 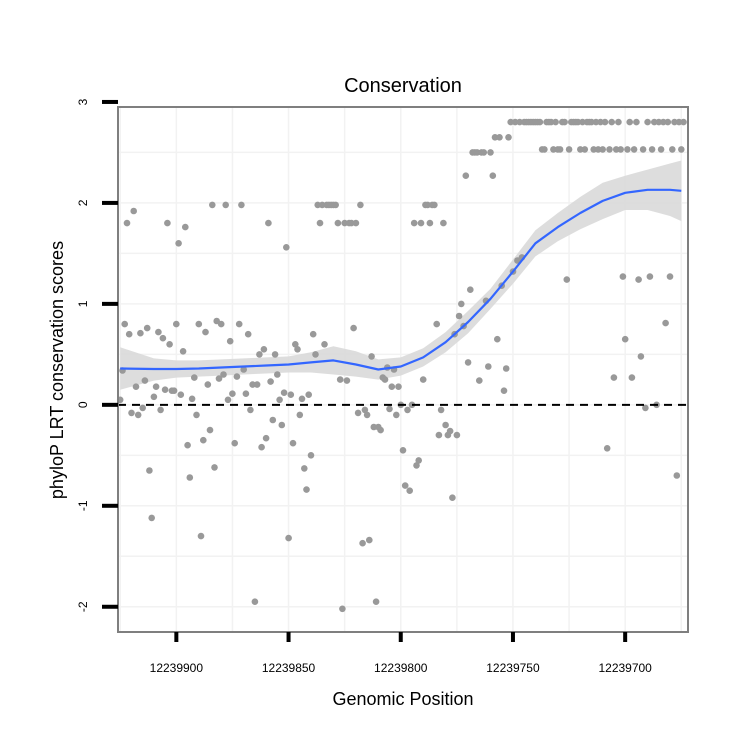 What do you see at coordinates (177, 668) in the screenshot?
I see `x-tick-label: 12239900` at bounding box center [177, 668].